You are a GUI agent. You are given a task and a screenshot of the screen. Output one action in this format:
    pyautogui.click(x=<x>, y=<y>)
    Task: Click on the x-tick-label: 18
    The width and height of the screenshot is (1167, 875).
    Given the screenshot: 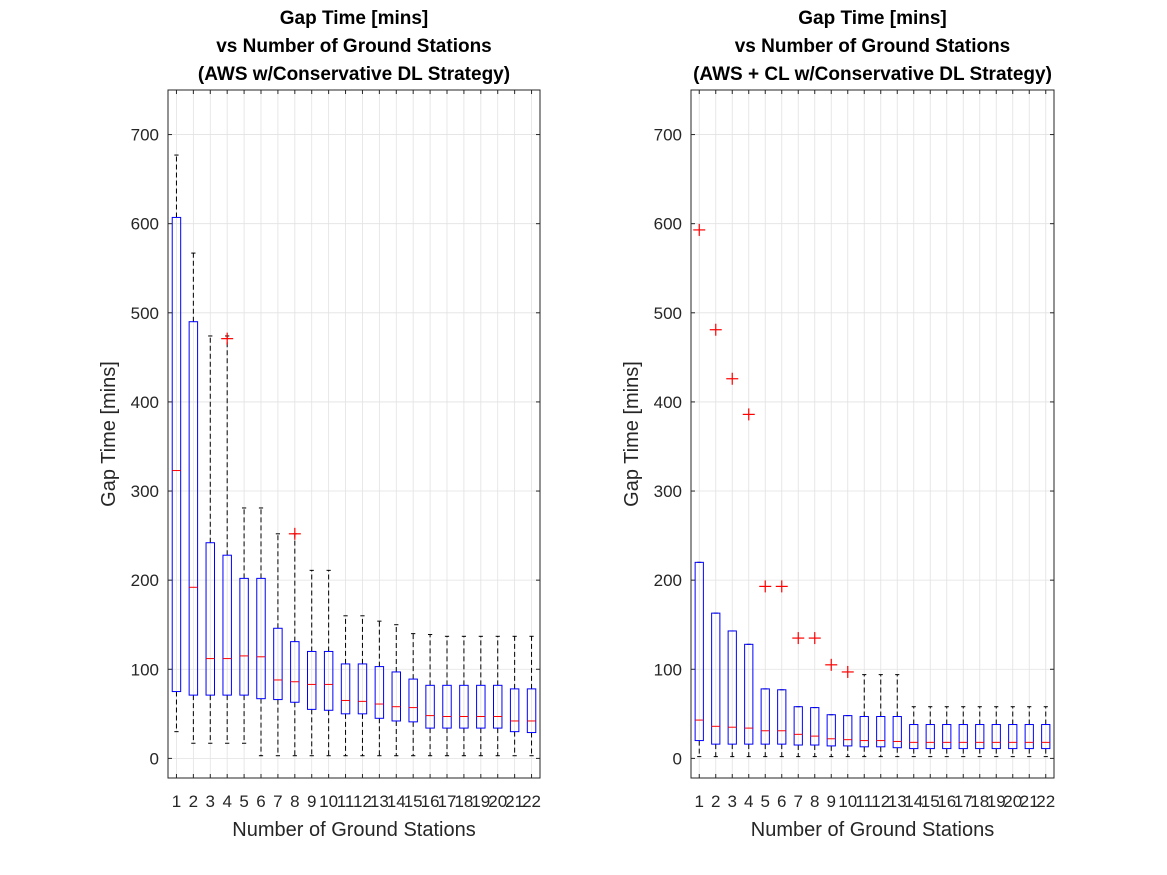 What is the action you would take?
    pyautogui.click(x=463, y=801)
    